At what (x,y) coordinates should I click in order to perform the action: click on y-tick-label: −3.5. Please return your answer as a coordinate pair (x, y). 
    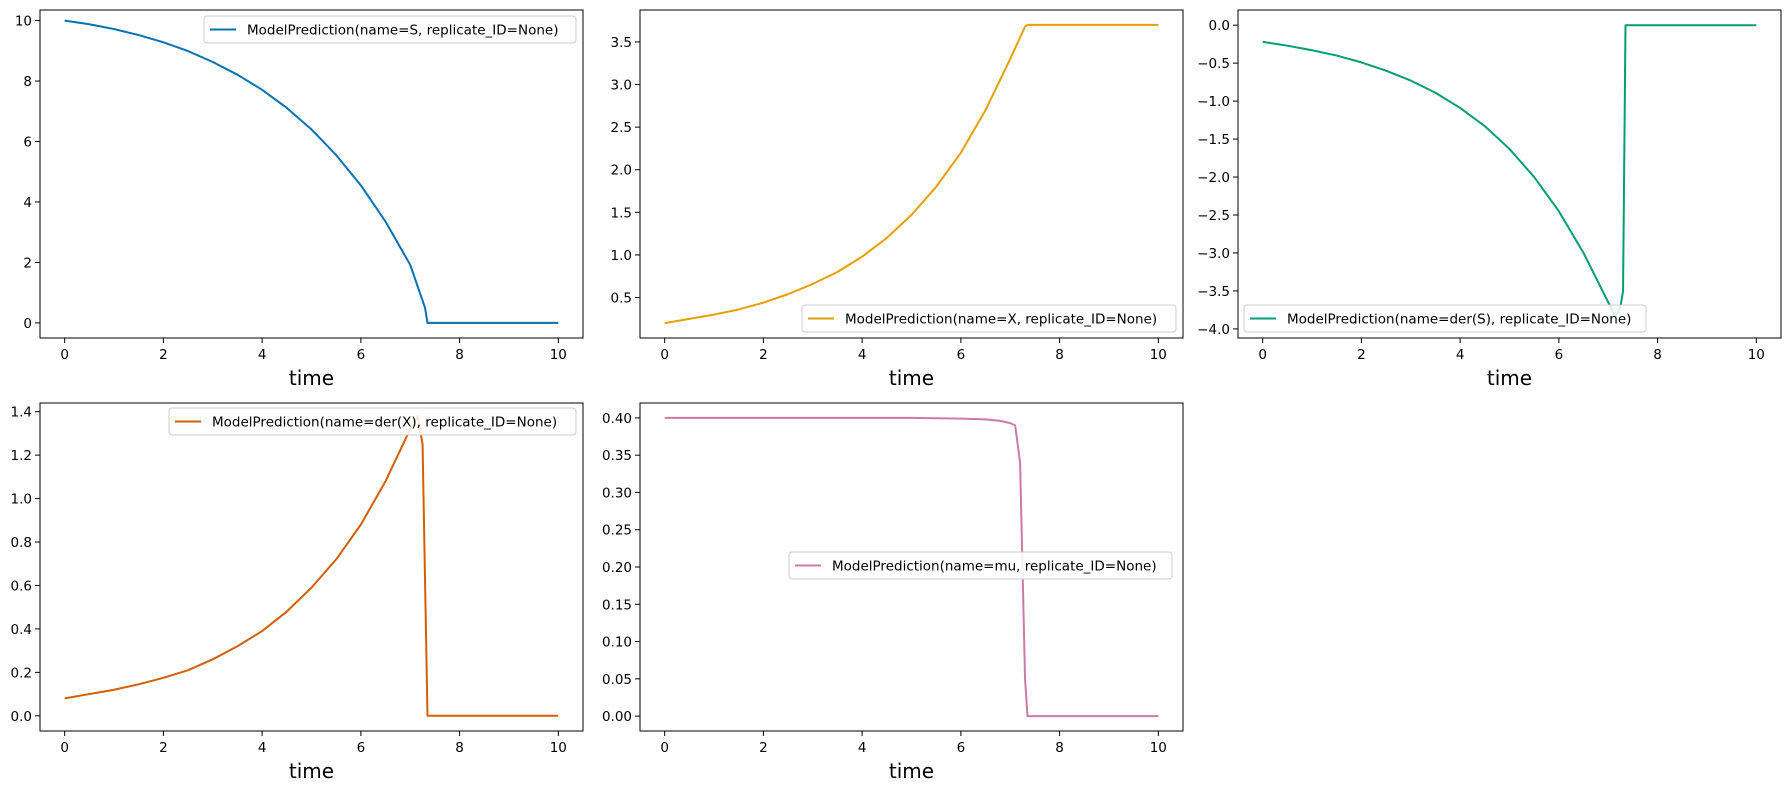
    Looking at the image, I should click on (1213, 292).